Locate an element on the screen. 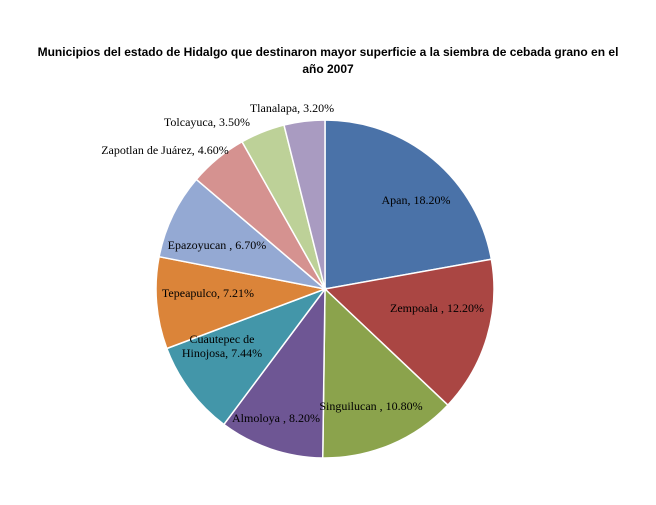  data-label-tepeapulco: Tepeapulco, 7.21% is located at coordinates (208, 293).